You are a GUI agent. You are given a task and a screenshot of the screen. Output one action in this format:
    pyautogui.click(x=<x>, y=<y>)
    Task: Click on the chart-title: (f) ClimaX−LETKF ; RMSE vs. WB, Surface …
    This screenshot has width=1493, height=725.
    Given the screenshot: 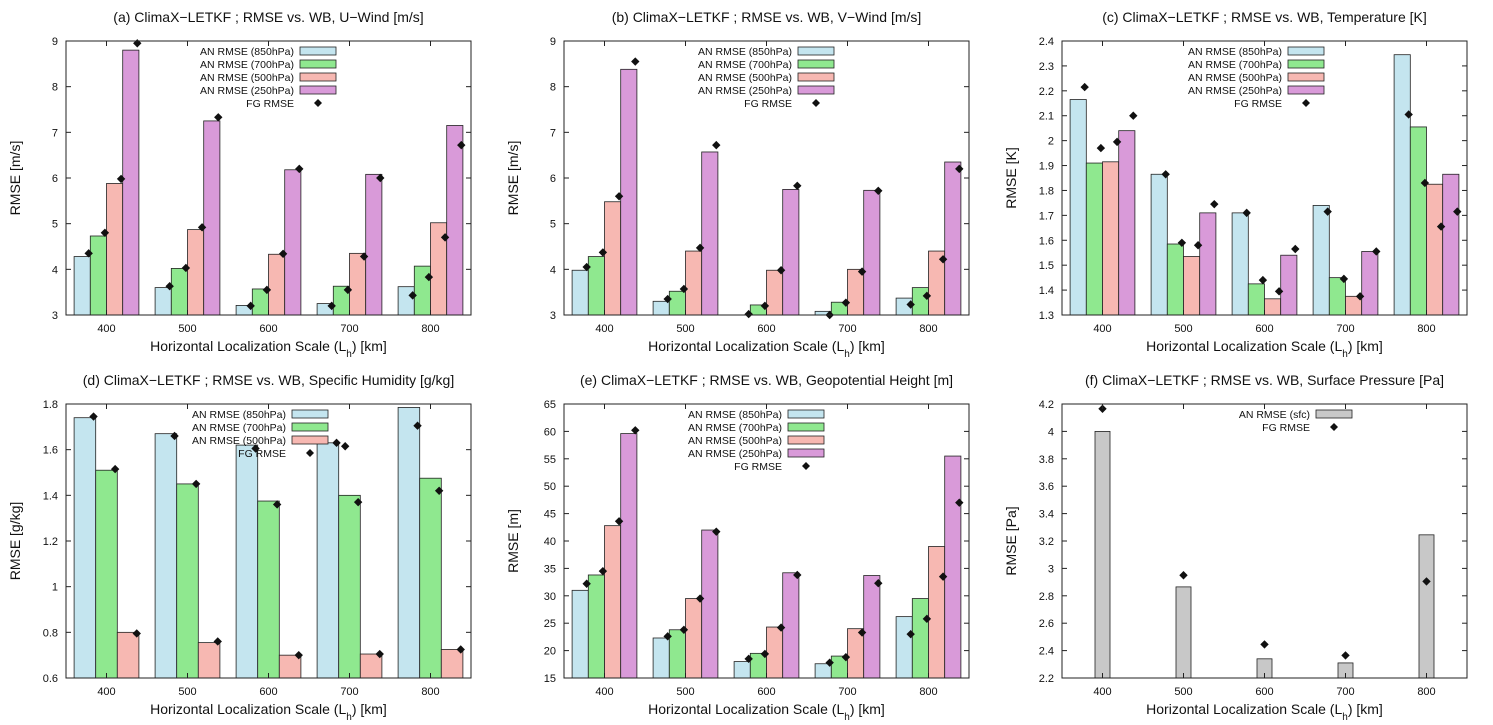 What is the action you would take?
    pyautogui.click(x=1264, y=380)
    